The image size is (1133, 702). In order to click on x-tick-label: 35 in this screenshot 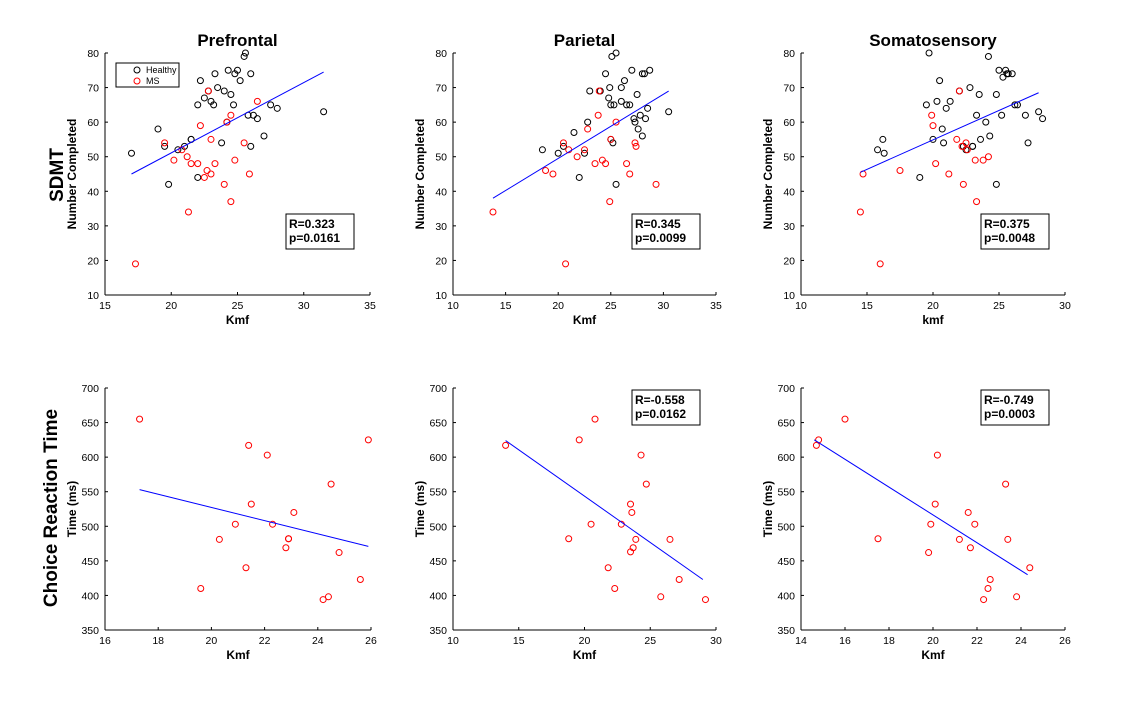, I will do `click(716, 306)`.